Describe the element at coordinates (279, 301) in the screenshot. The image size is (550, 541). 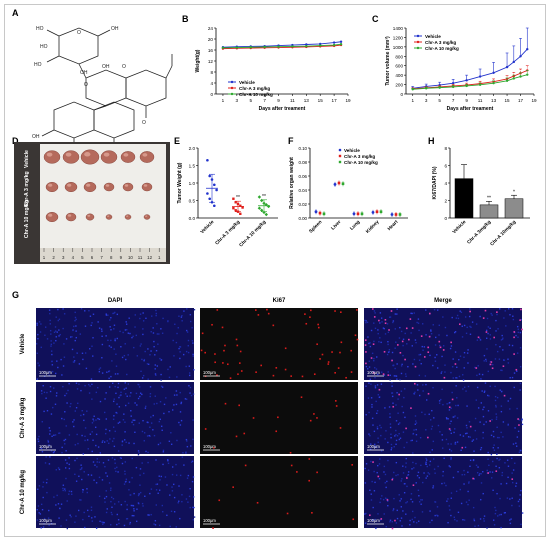
I see `column-label: Ki67` at that location.